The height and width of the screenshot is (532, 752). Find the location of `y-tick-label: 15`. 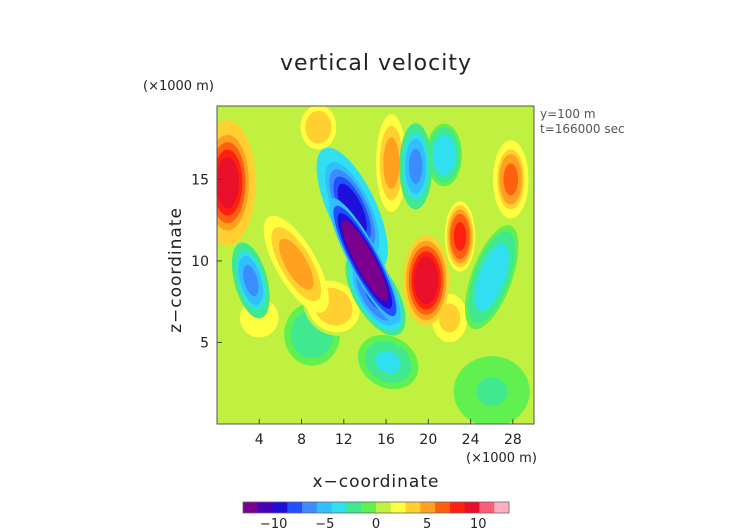

y-tick-label: 15 is located at coordinates (200, 180).